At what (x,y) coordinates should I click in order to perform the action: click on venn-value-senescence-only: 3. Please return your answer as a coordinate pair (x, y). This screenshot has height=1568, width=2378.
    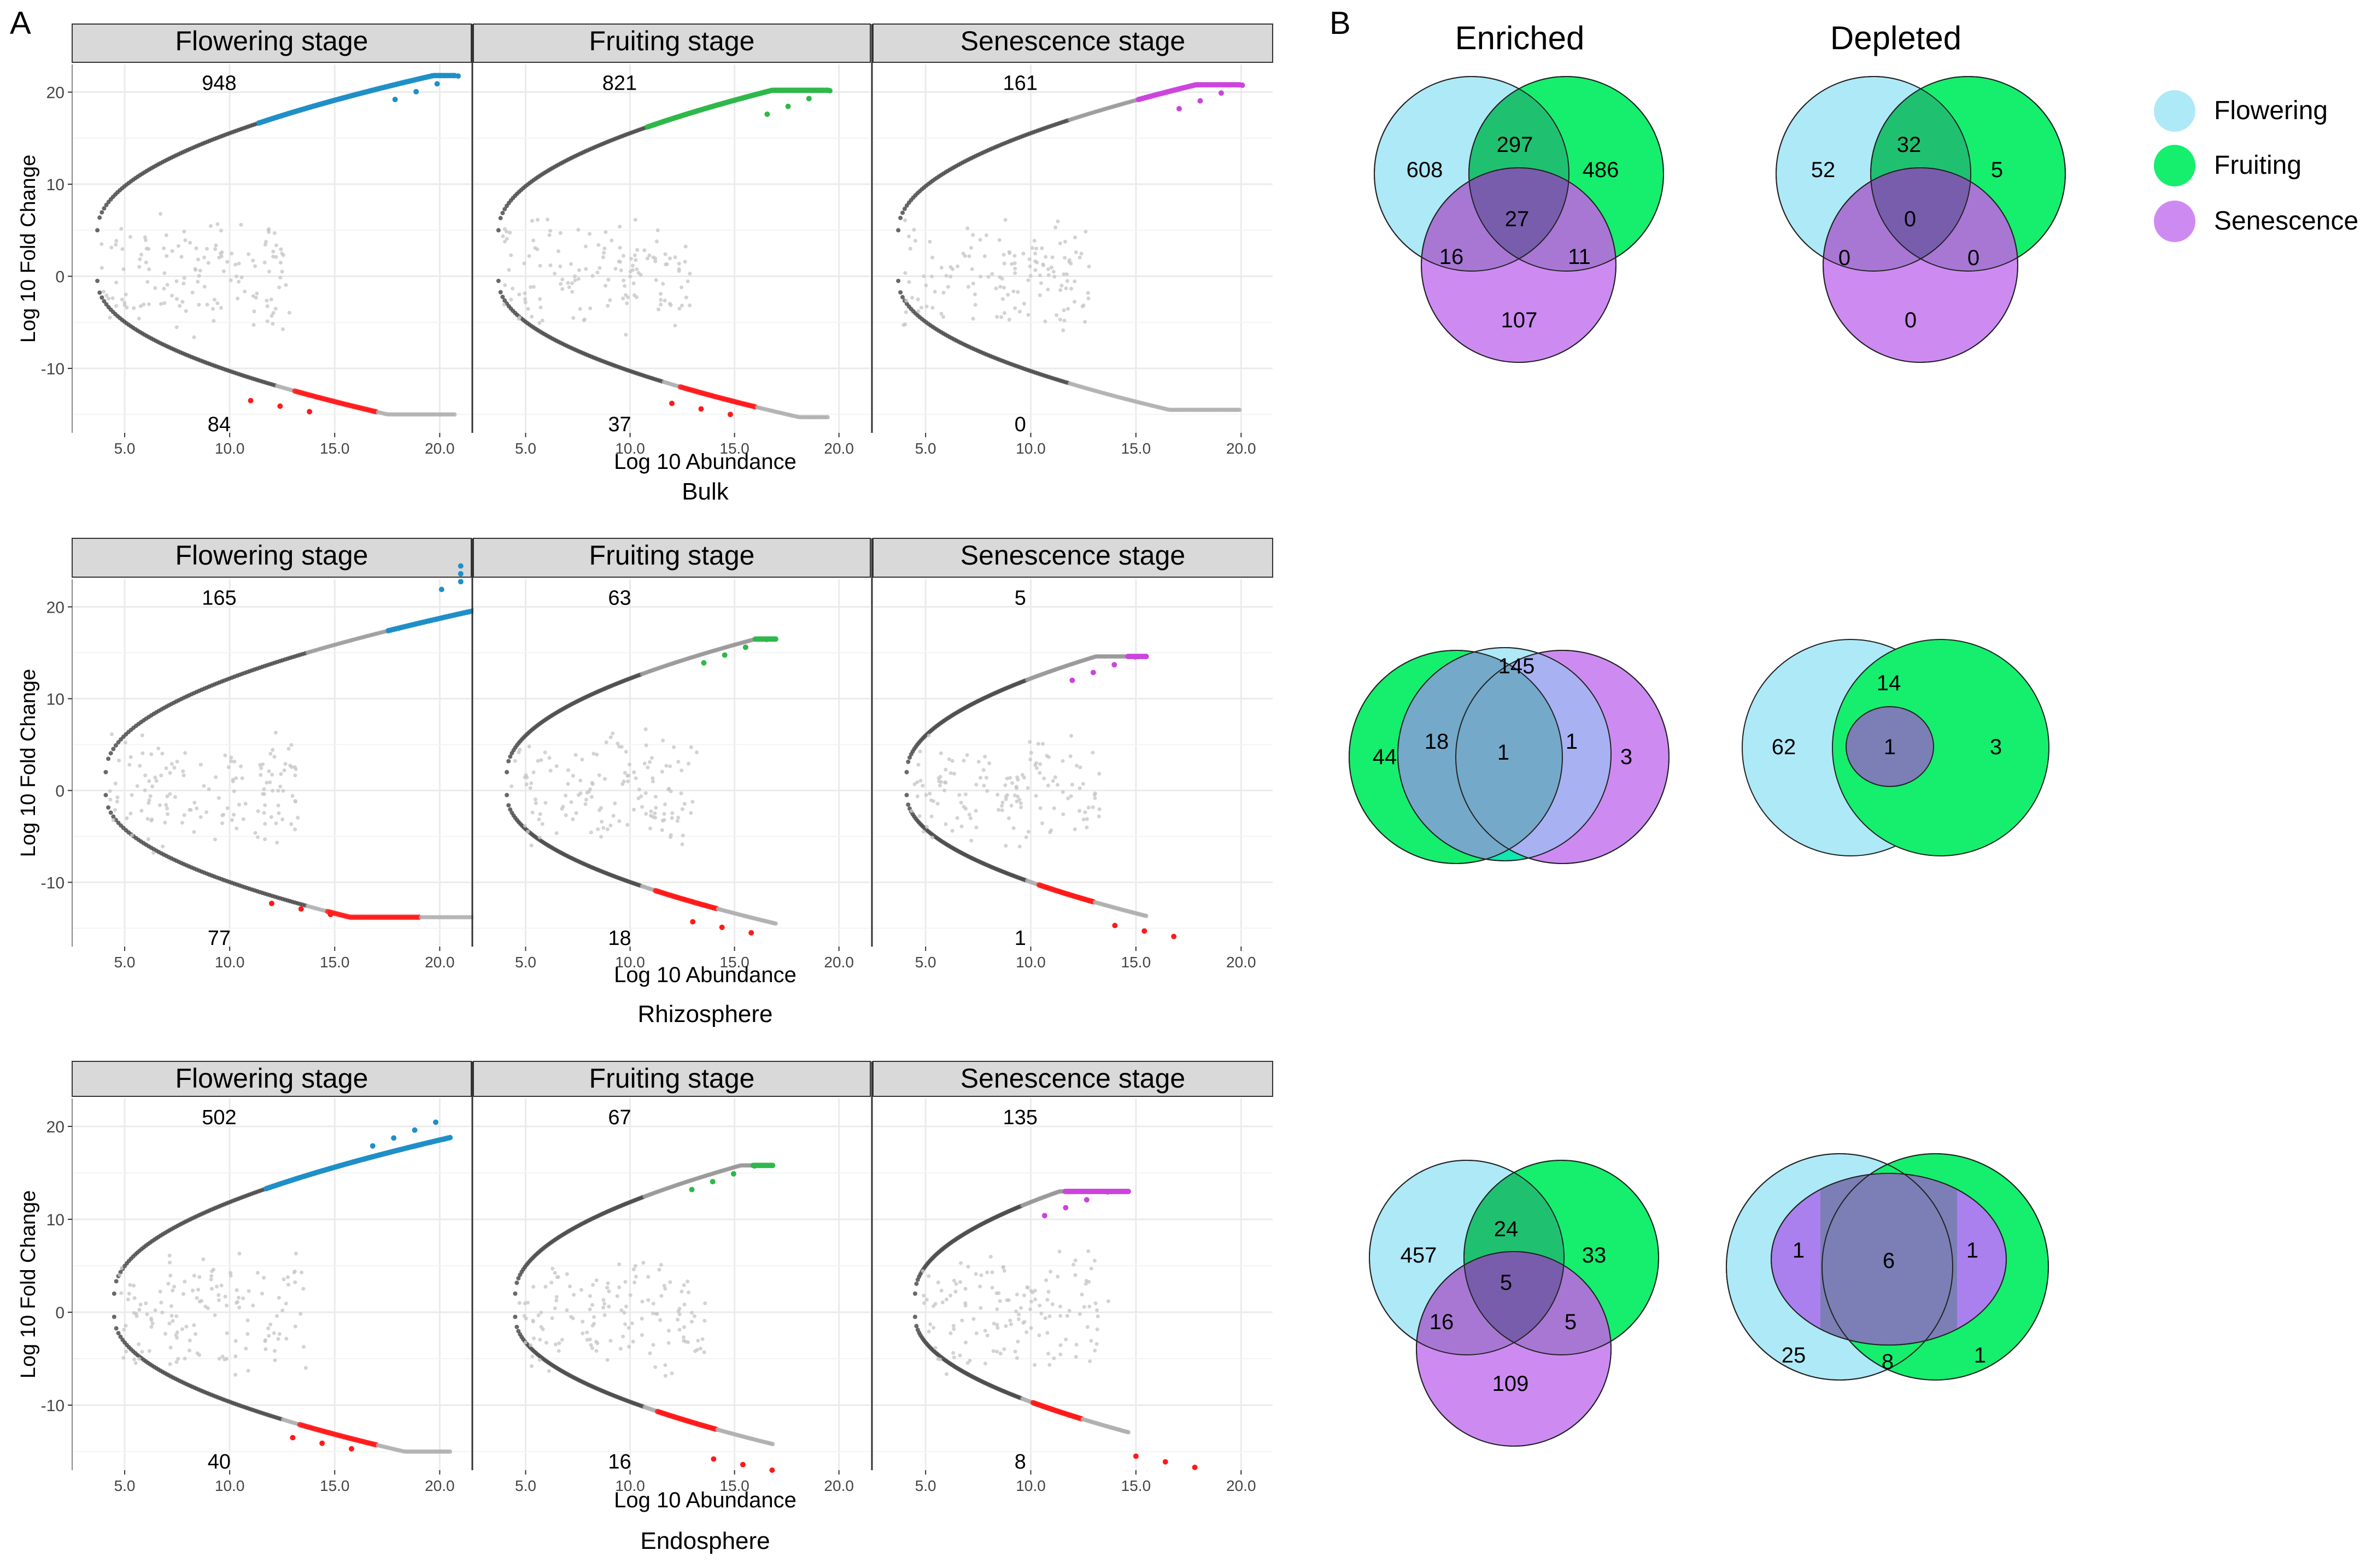
    Looking at the image, I should click on (1626, 757).